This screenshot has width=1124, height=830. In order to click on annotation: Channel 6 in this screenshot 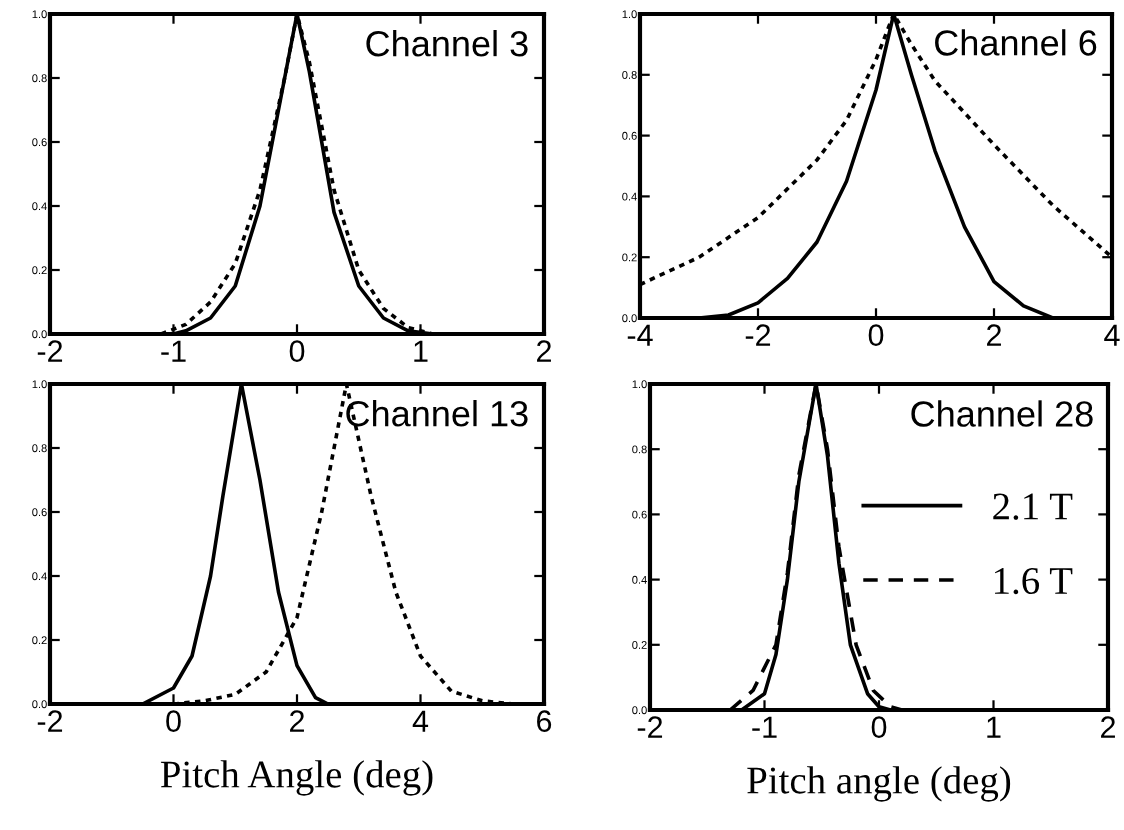, I will do `click(1016, 42)`.